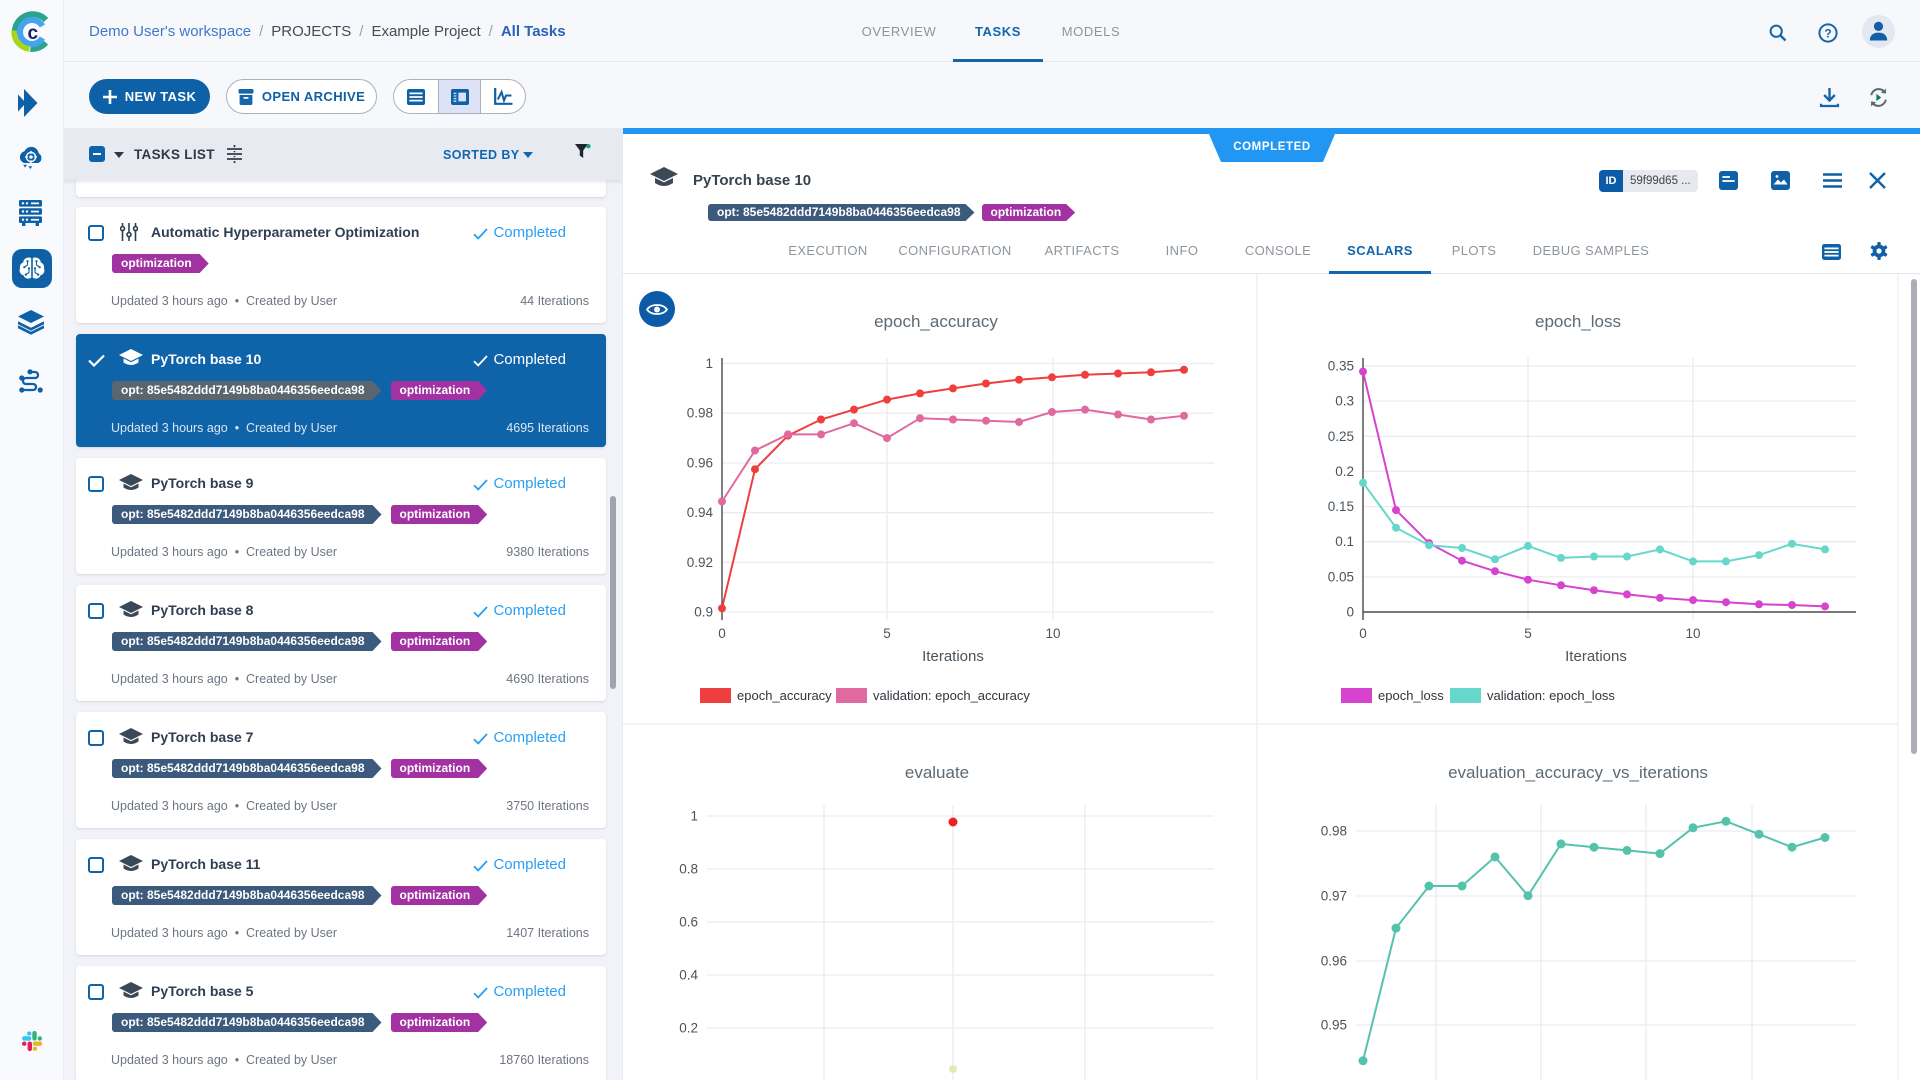 This screenshot has height=1080, width=1920. Describe the element at coordinates (1578, 772) in the screenshot. I see `svg-text:evaluation_accuracy_vs_iterati: evaluation_accuracy_vs_iterations` at that location.